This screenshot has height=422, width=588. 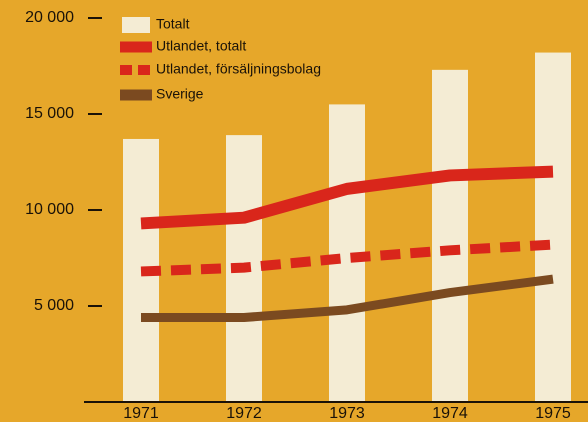 I want to click on y-tick-label: 5 000, so click(x=54, y=305).